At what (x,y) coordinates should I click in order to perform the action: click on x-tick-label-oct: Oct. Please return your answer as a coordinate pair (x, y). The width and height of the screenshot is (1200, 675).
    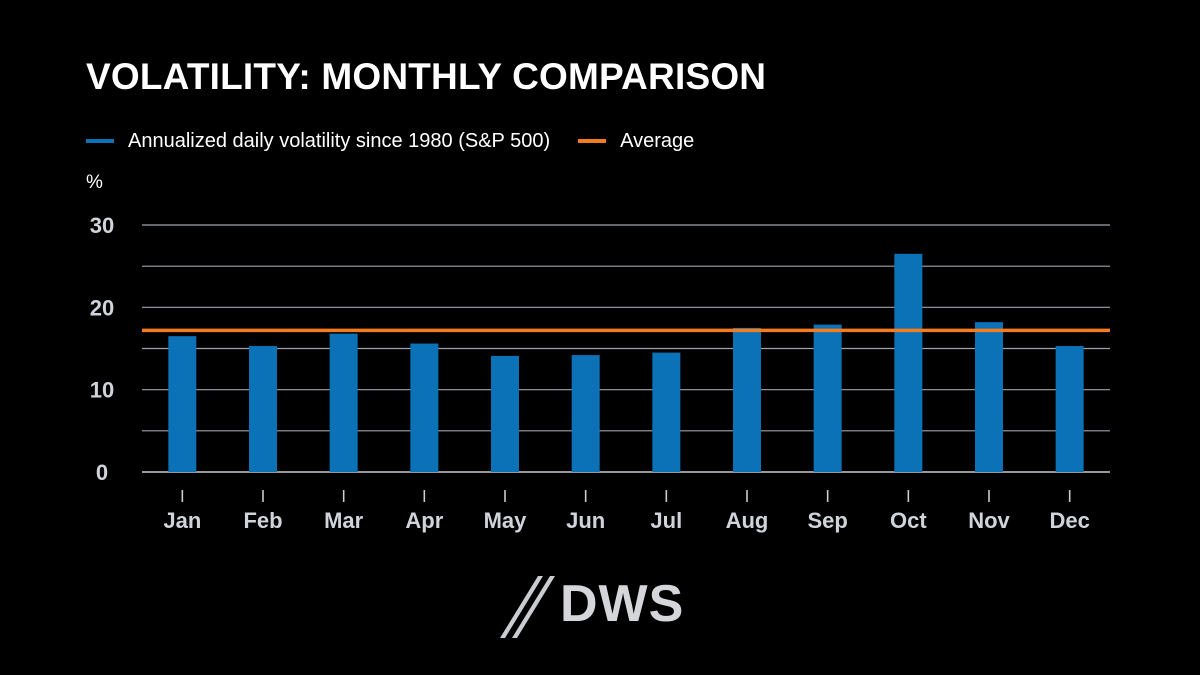
    Looking at the image, I should click on (908, 520).